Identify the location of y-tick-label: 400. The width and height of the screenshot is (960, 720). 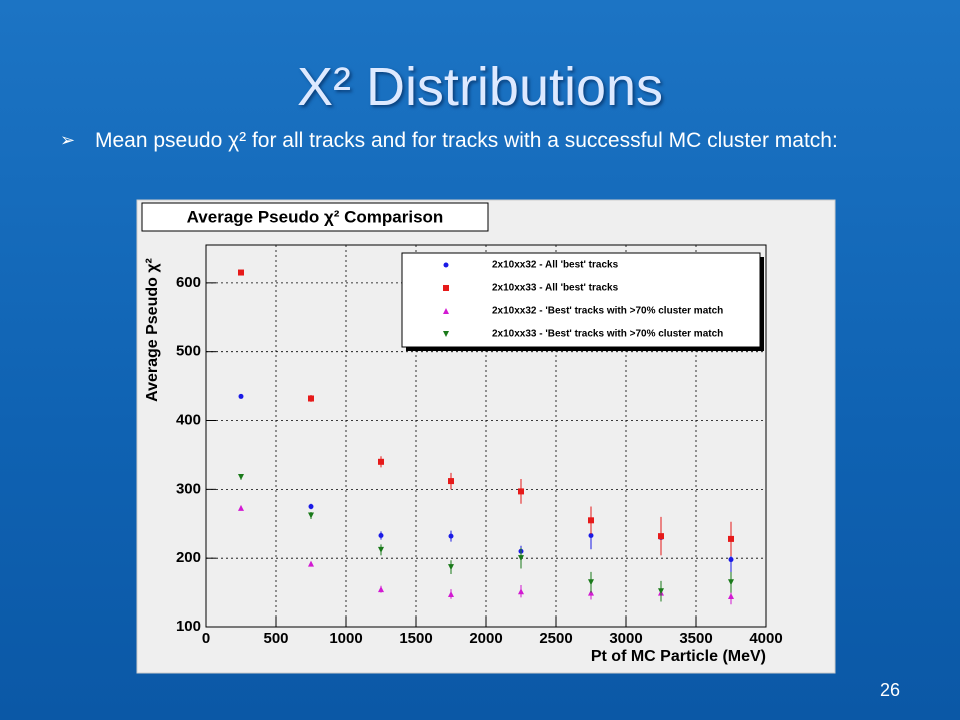
(188, 419).